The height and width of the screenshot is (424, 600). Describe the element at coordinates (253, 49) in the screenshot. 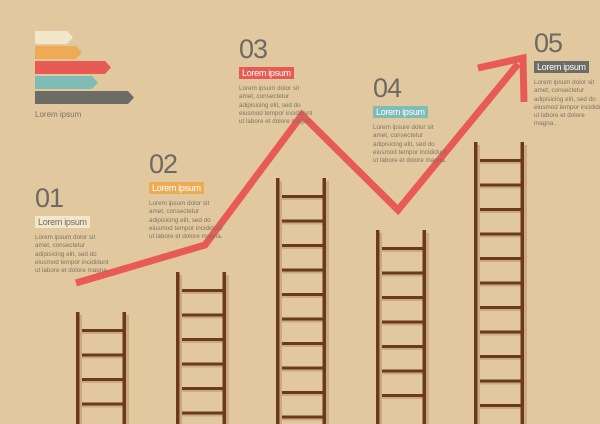

I see `step-number: 03` at that location.